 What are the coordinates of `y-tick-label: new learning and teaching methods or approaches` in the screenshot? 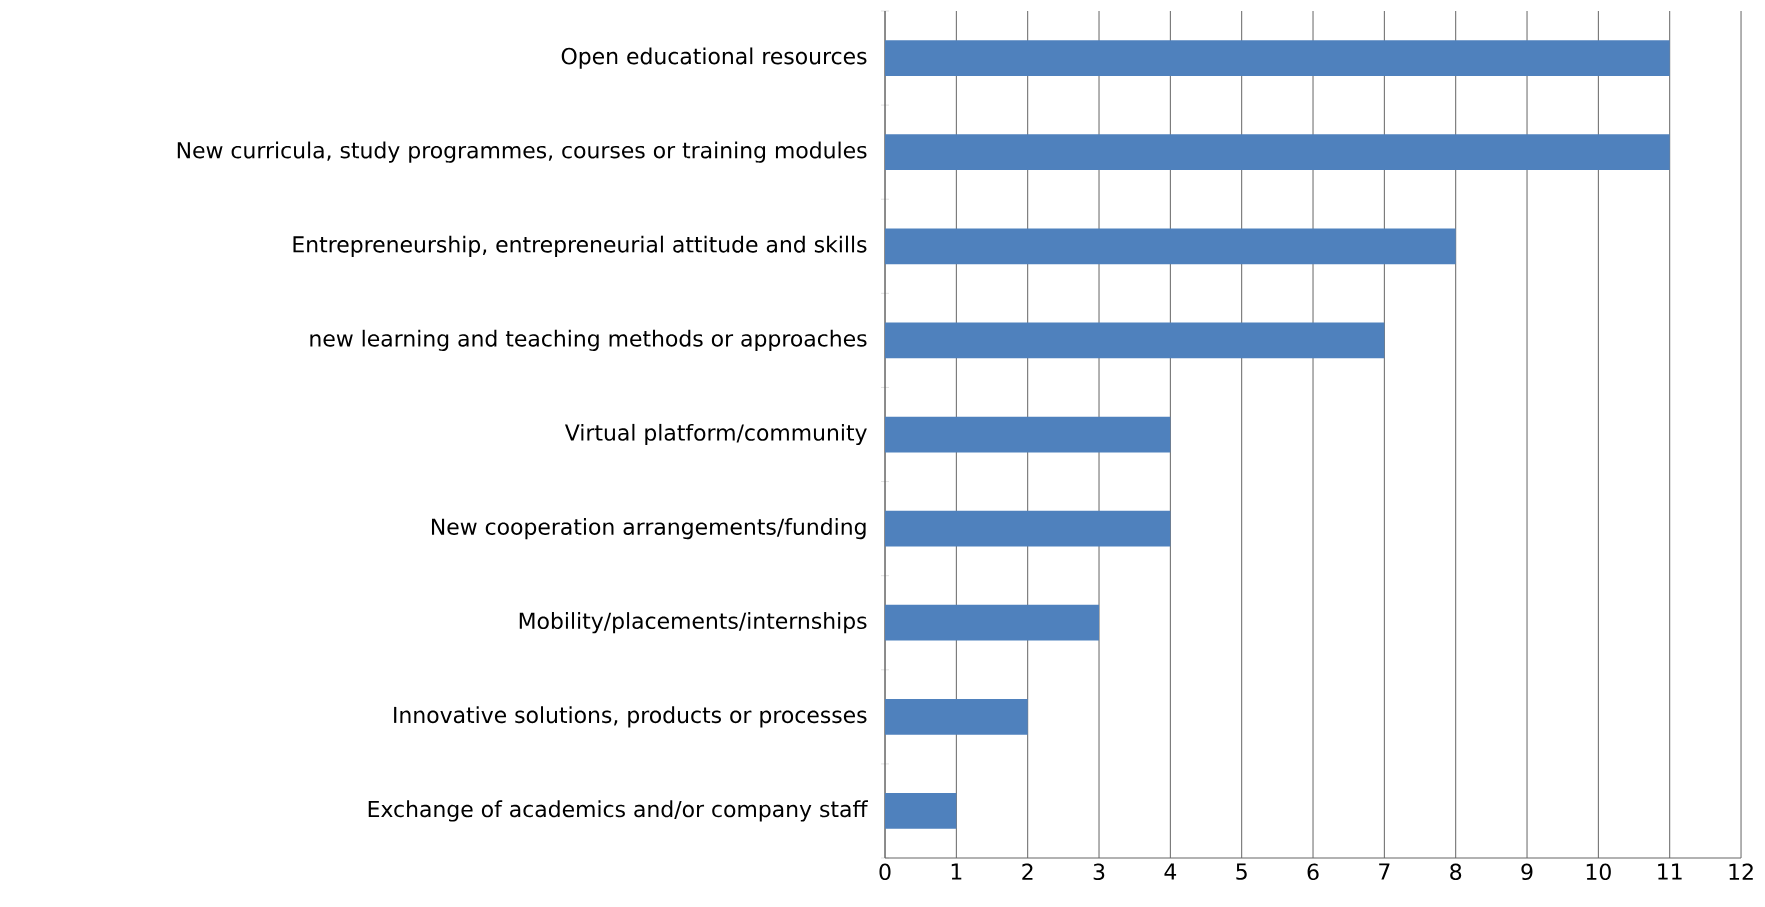 It's located at (588, 340).